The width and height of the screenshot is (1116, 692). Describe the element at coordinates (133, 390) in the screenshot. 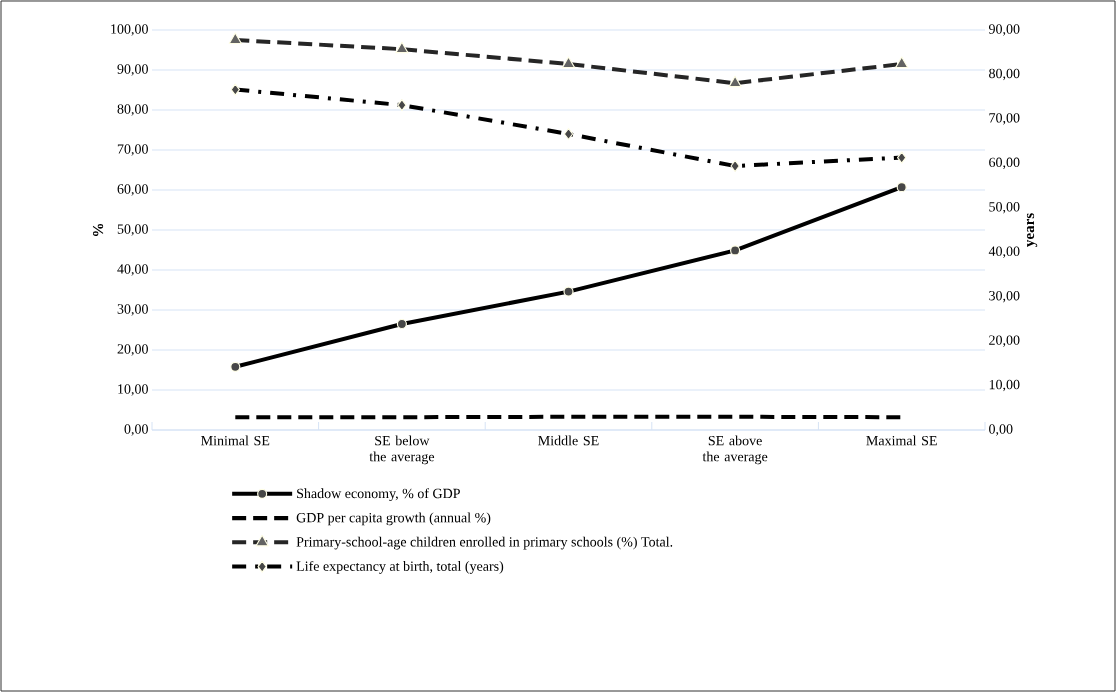

I see `y-tick-label: 10,00` at that location.